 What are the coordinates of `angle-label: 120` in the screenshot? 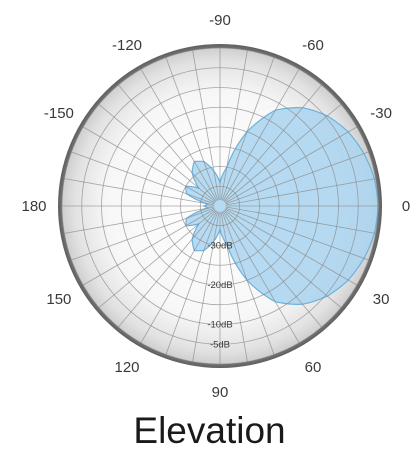 It's located at (126, 367).